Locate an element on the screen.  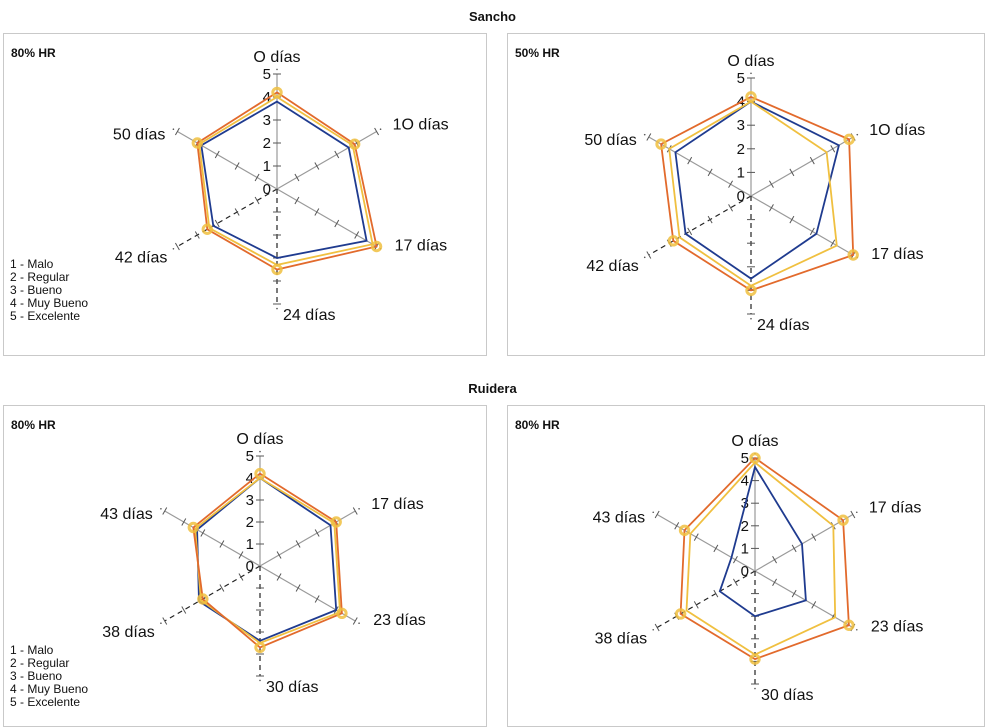
scale-tick-label: 5 is located at coordinates (267, 74).